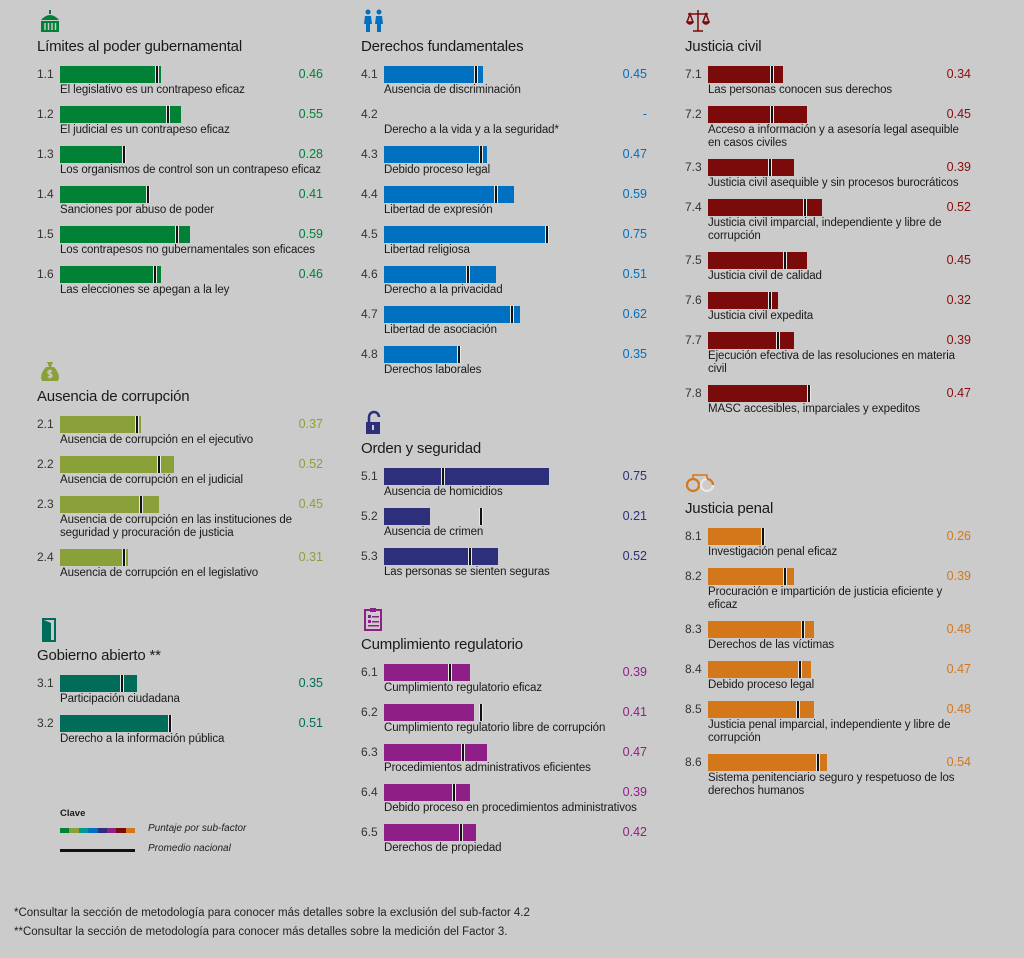 This screenshot has width=1024, height=958. I want to click on sub-factor-label: Cumplimiento regulatorio eficaz, so click(463, 688).